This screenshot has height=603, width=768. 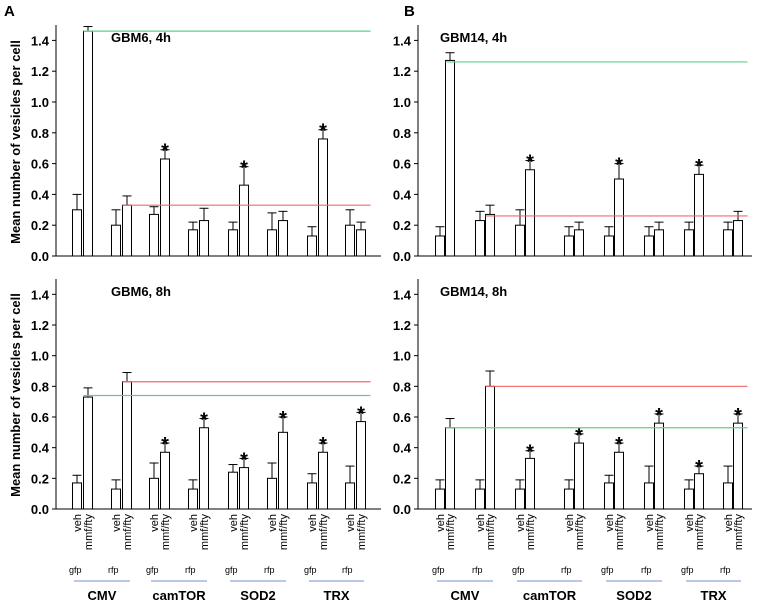 I want to click on panel-letter-b: B, so click(x=409, y=11).